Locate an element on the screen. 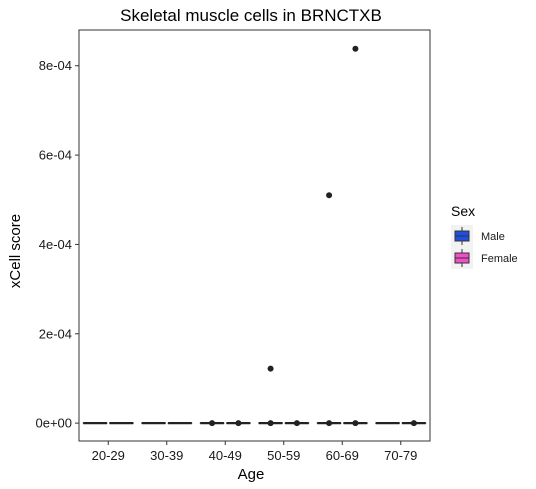 The width and height of the screenshot is (536, 489). x-tick-label: 50-59 is located at coordinates (283, 455).